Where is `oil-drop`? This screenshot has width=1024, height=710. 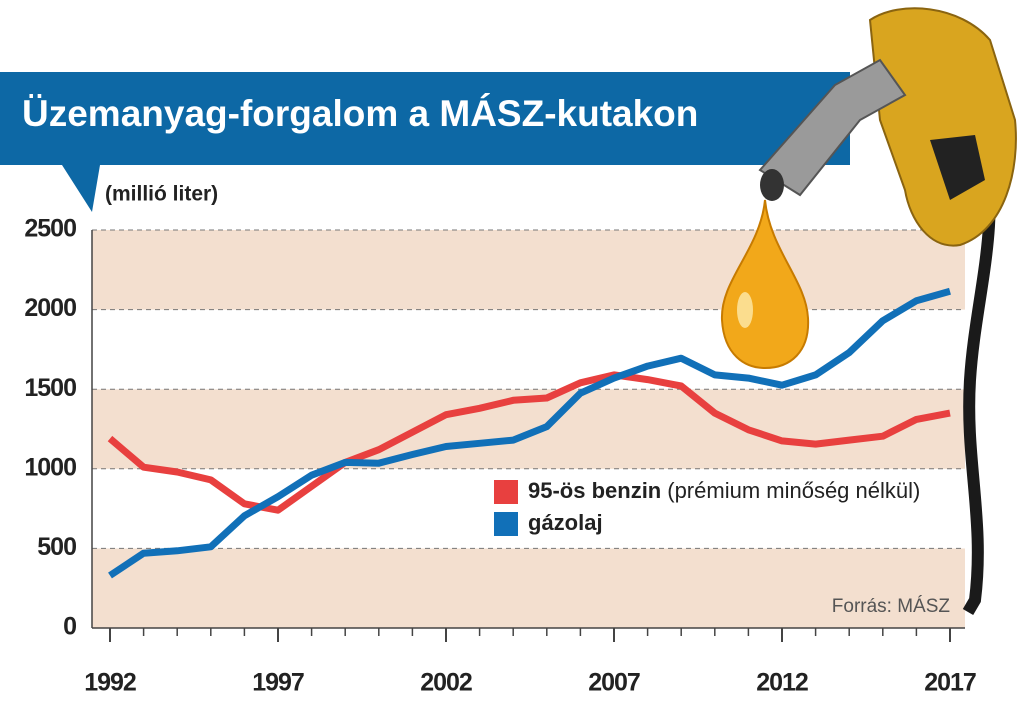
oil-drop is located at coordinates (765, 284).